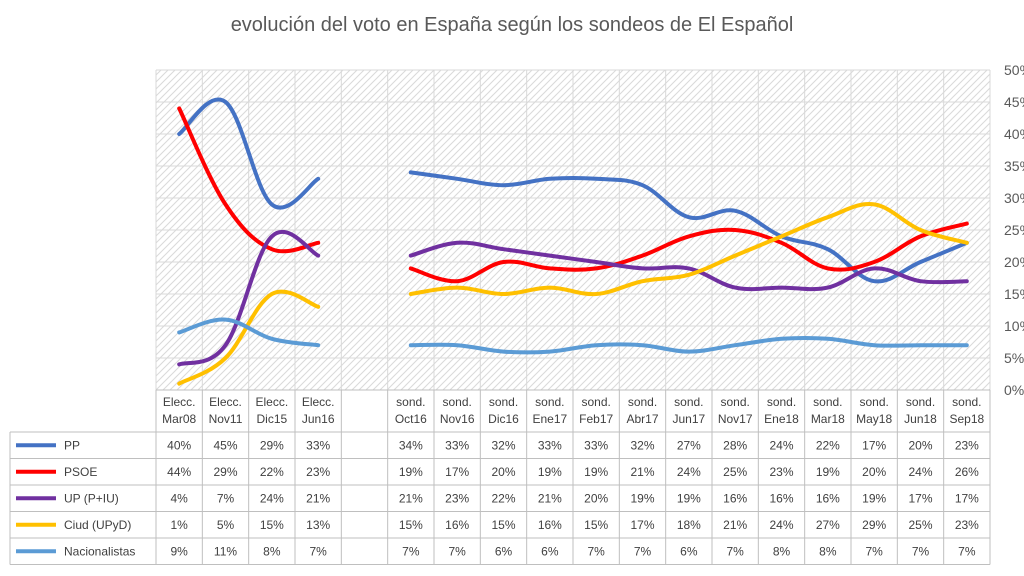  Describe the element at coordinates (226, 419) in the screenshot. I see `category-label-bottom: Nov11` at that location.